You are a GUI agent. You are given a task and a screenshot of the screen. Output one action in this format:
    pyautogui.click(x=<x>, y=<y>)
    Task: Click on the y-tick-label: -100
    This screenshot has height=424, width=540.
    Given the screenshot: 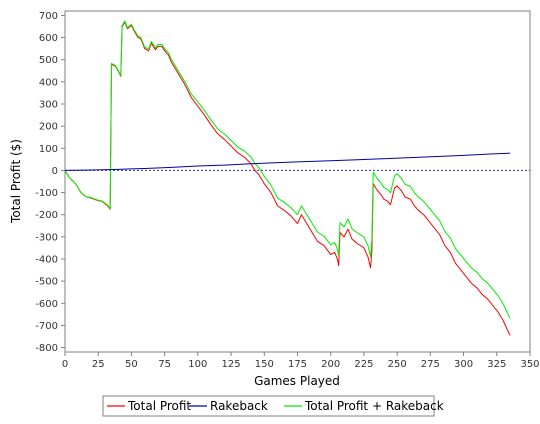 What is the action you would take?
    pyautogui.click(x=46, y=193)
    